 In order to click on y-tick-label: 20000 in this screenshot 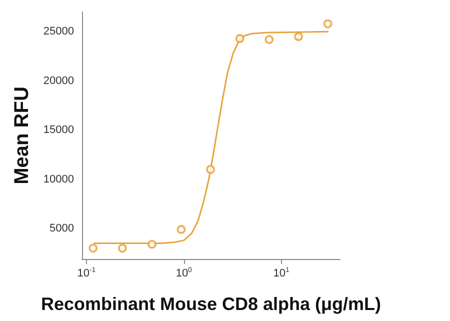, I will do `click(58, 80)`.